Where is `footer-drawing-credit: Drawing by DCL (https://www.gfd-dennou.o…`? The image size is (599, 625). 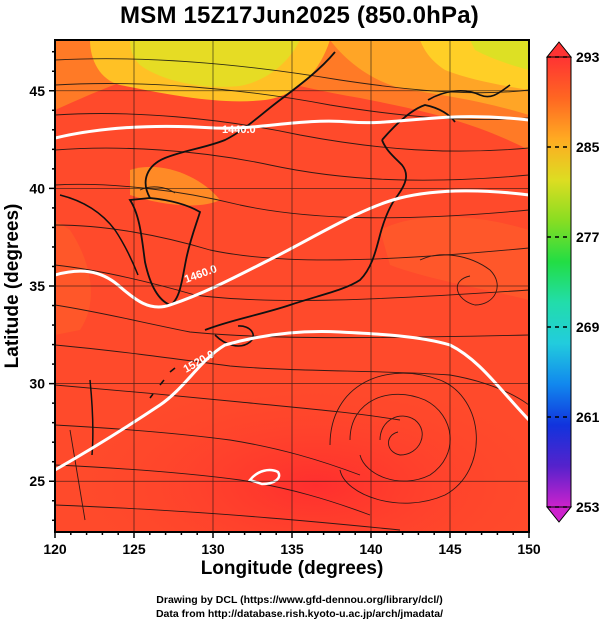 footer-drawing-credit: Drawing by DCL (https://www.gfd-dennou.o… is located at coordinates (299, 600).